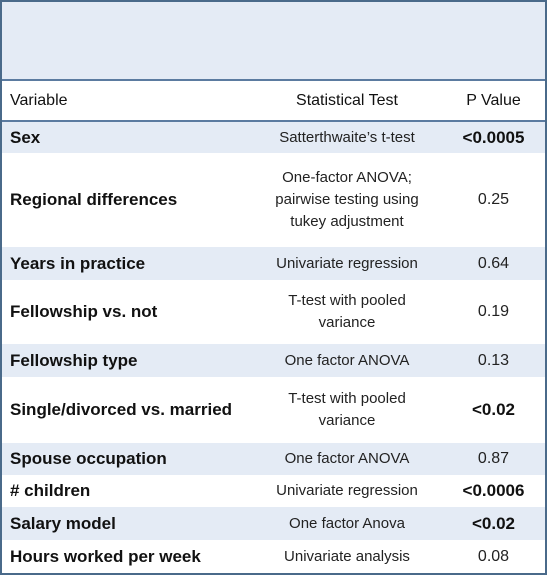 This screenshot has width=547, height=585. What do you see at coordinates (78, 263) in the screenshot?
I see `cell-variable: Years in practice` at bounding box center [78, 263].